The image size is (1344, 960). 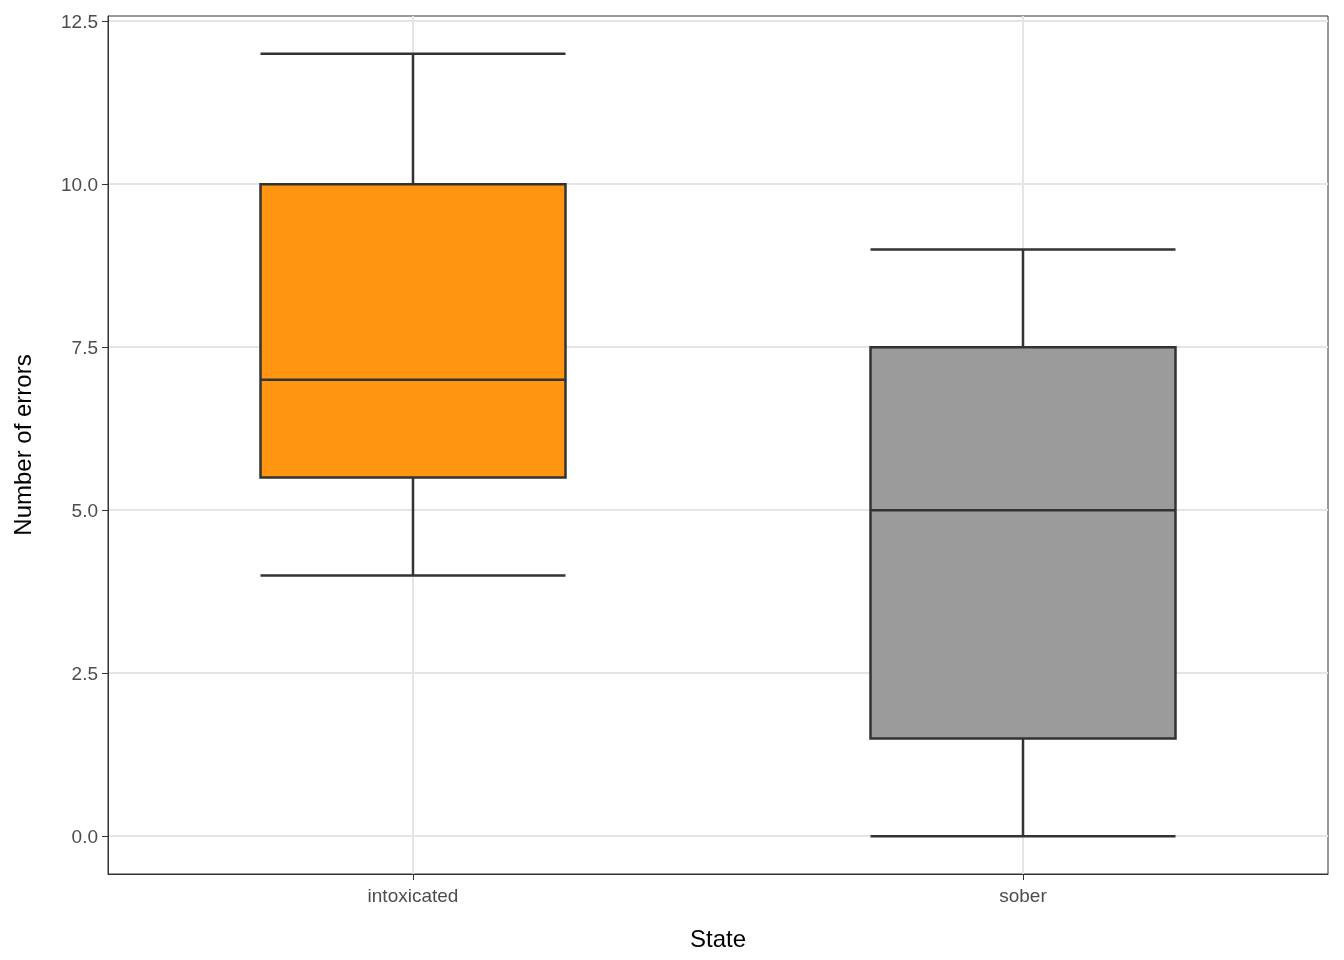 I want to click on y-tick-label: 2.5, so click(x=84, y=673).